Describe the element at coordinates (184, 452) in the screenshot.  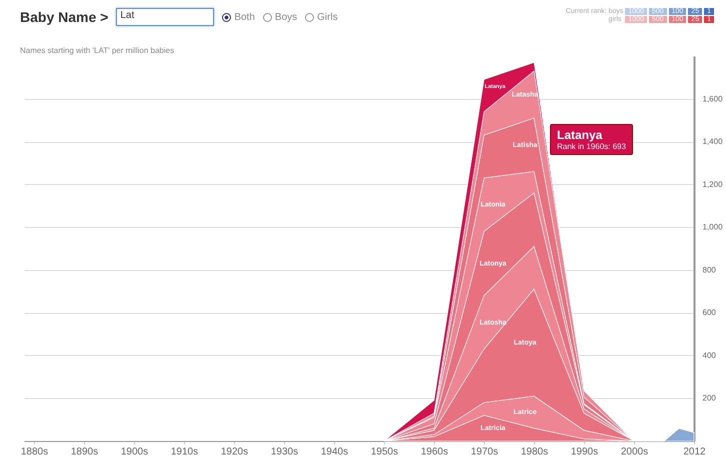
I see `x-tick-label: 1910s` at that location.